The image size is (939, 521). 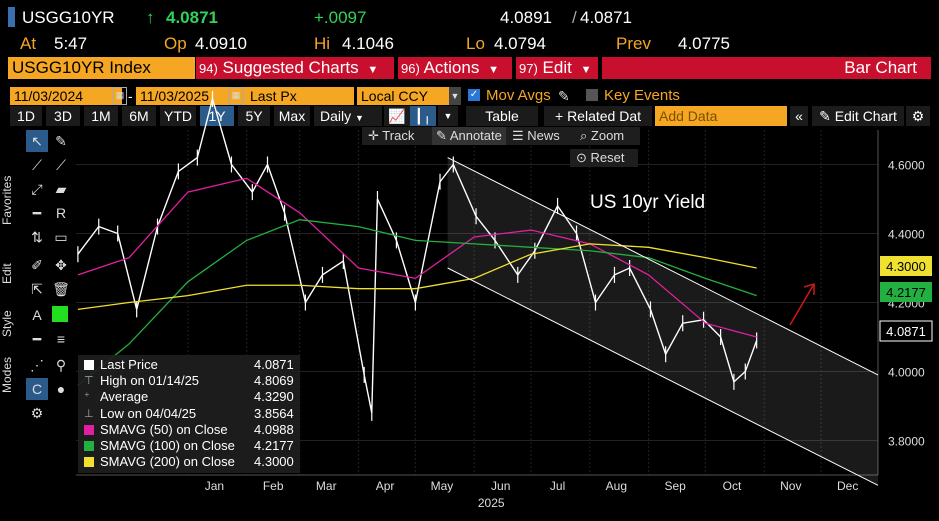 I want to click on legend-swatch, so click(x=89, y=365).